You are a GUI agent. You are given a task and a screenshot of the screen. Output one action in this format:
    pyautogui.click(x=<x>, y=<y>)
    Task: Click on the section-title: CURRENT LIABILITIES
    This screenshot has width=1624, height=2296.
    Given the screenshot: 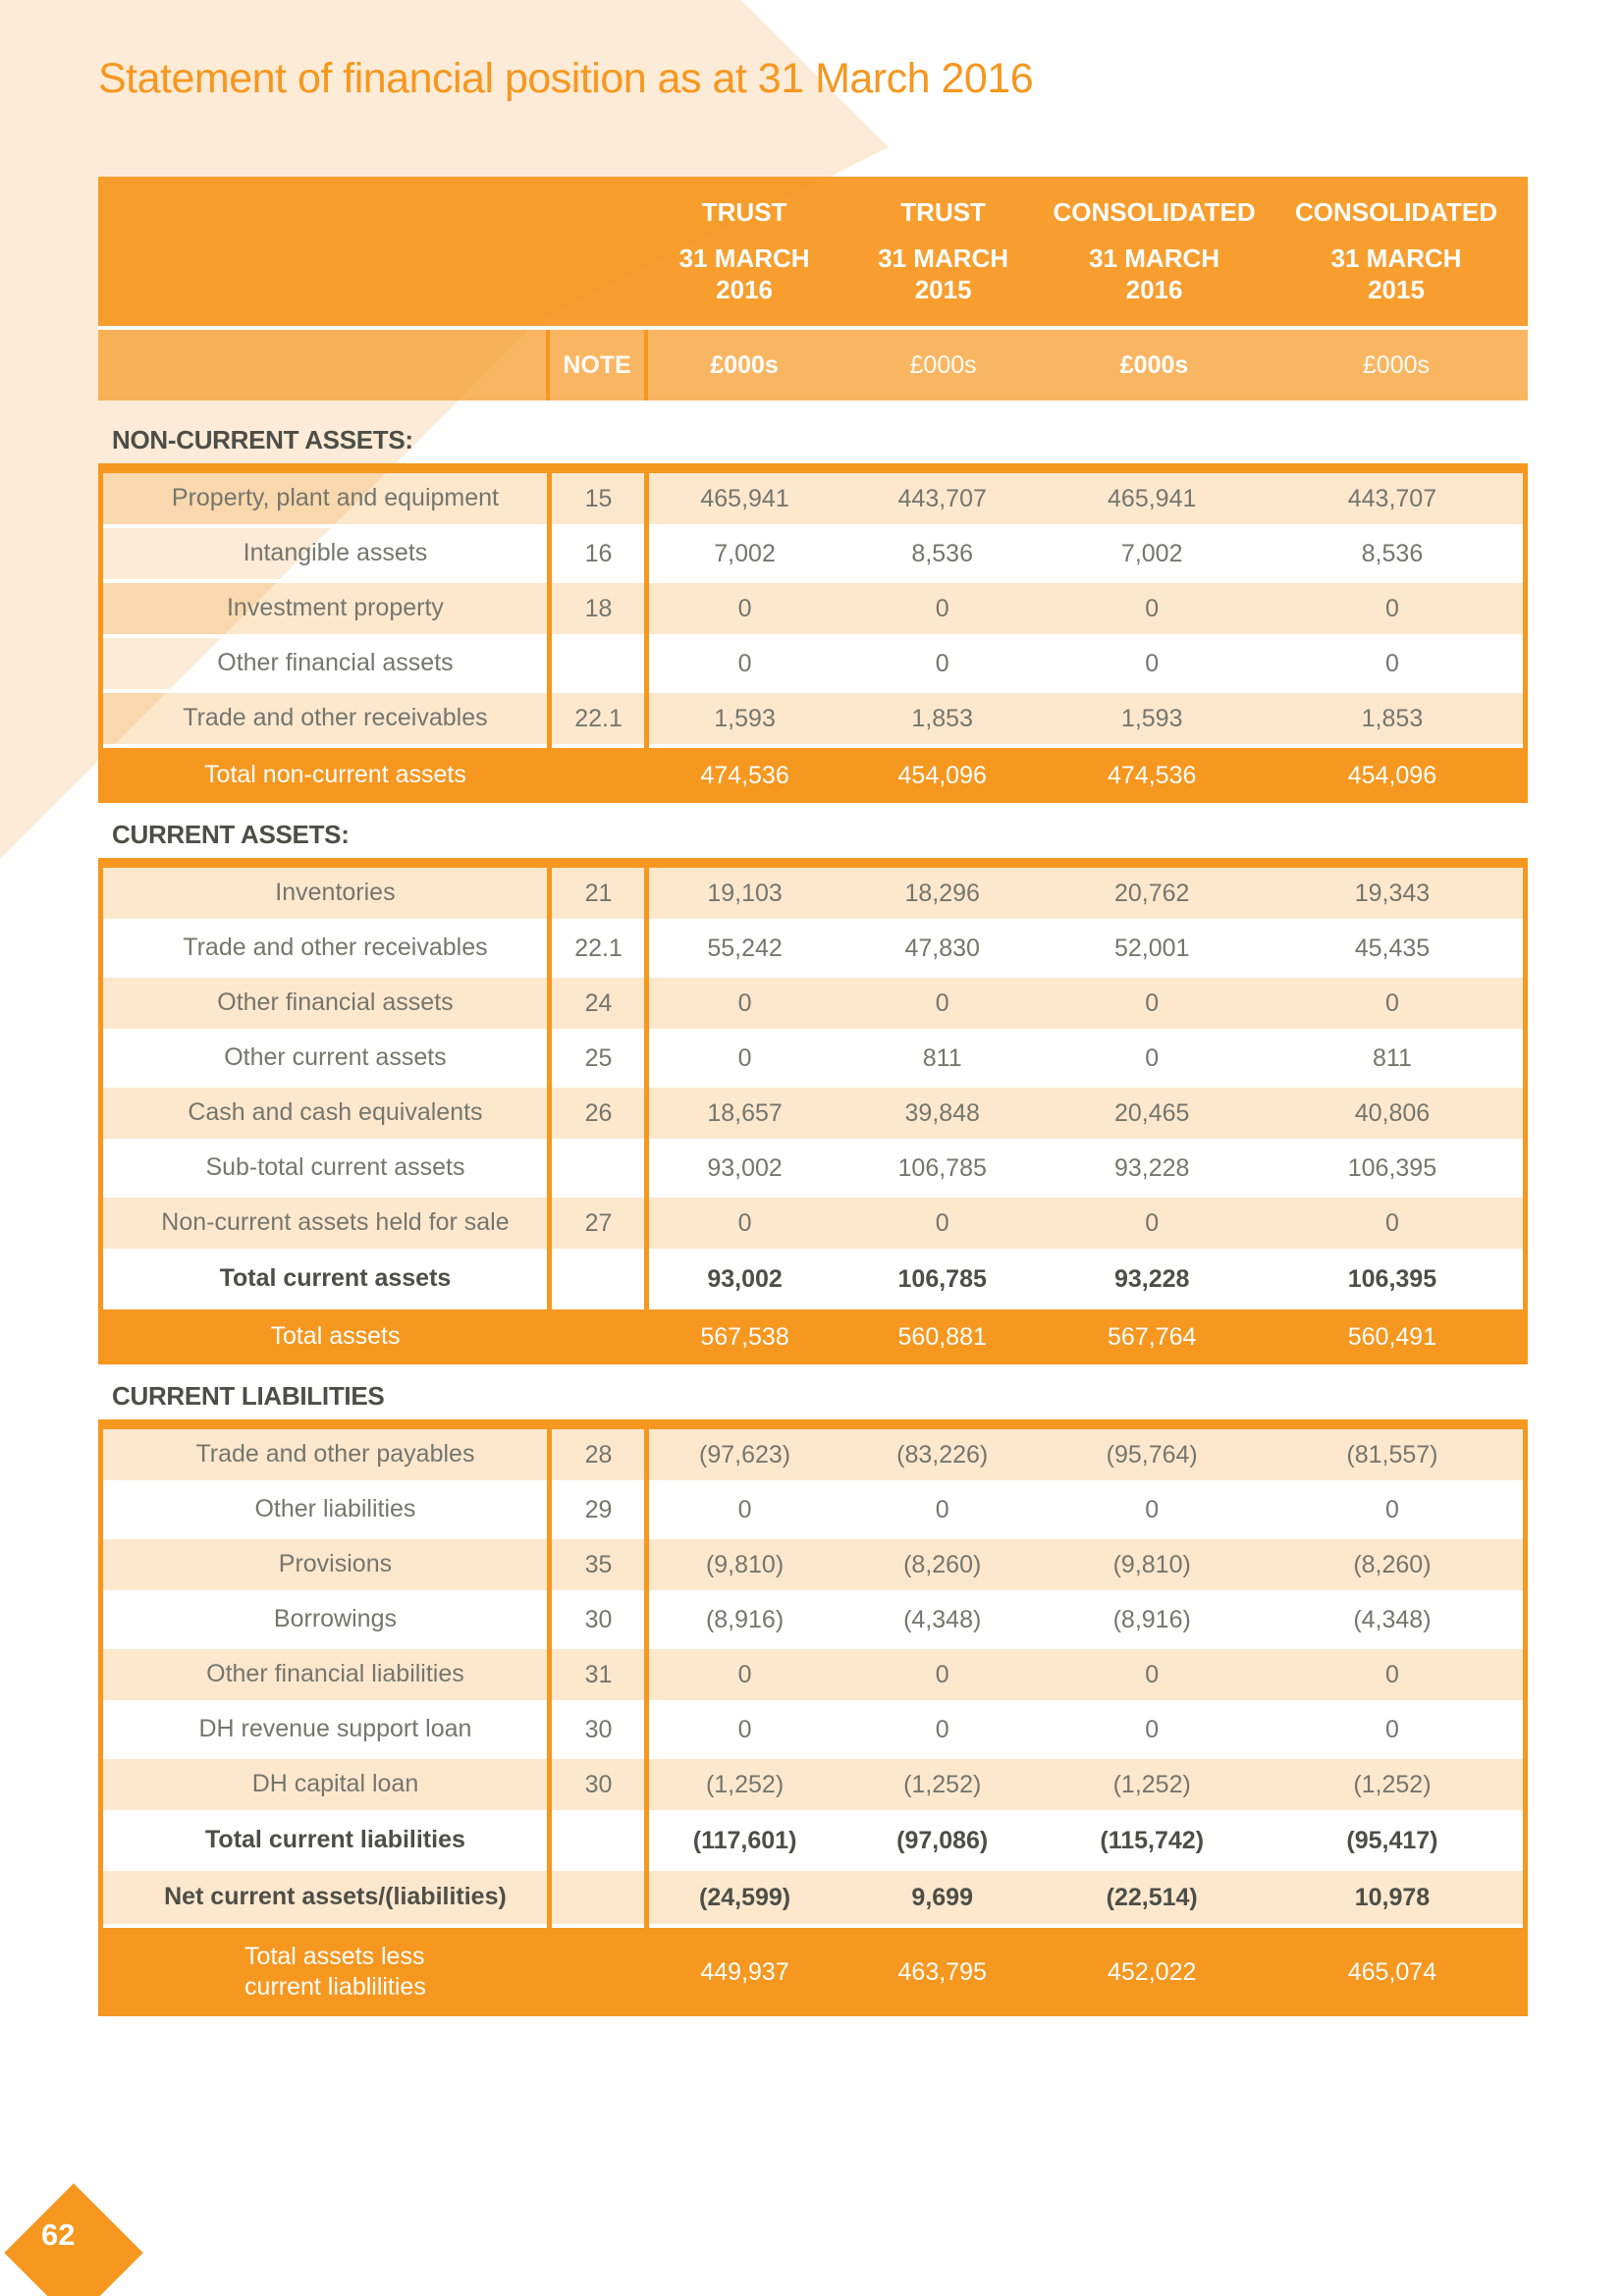 What is the action you would take?
    pyautogui.click(x=248, y=1396)
    